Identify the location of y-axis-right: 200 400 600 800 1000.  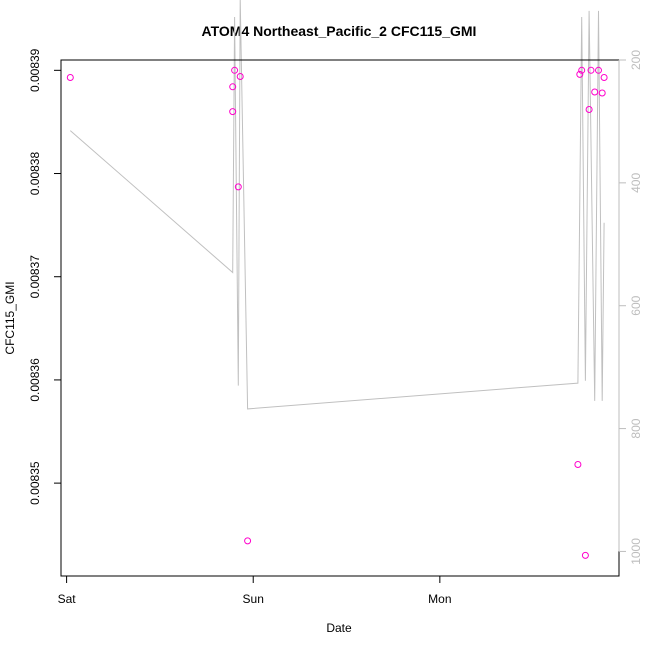
(630, 307).